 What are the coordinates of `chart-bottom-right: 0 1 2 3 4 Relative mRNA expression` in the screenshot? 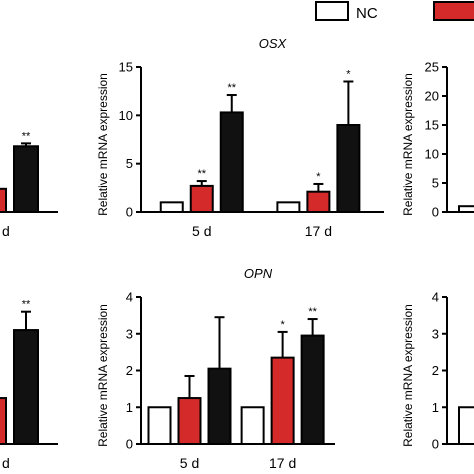 It's located at (437, 371).